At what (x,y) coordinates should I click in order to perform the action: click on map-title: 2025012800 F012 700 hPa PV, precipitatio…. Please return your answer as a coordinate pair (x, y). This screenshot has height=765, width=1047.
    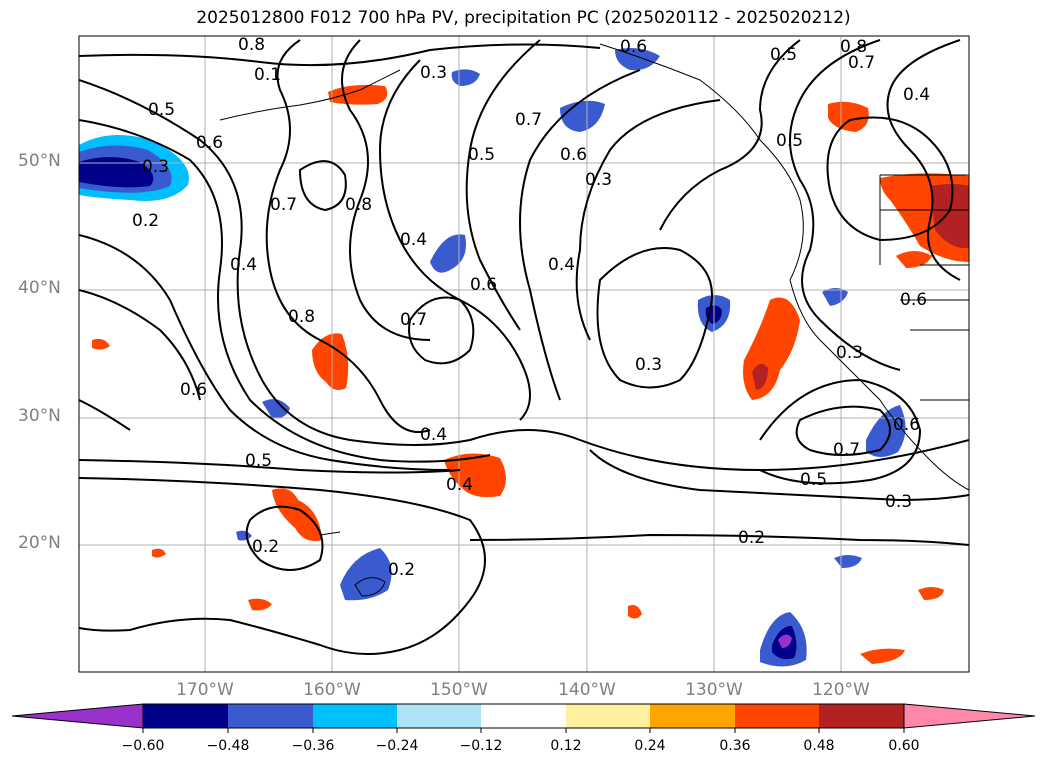
    Looking at the image, I should click on (523, 18).